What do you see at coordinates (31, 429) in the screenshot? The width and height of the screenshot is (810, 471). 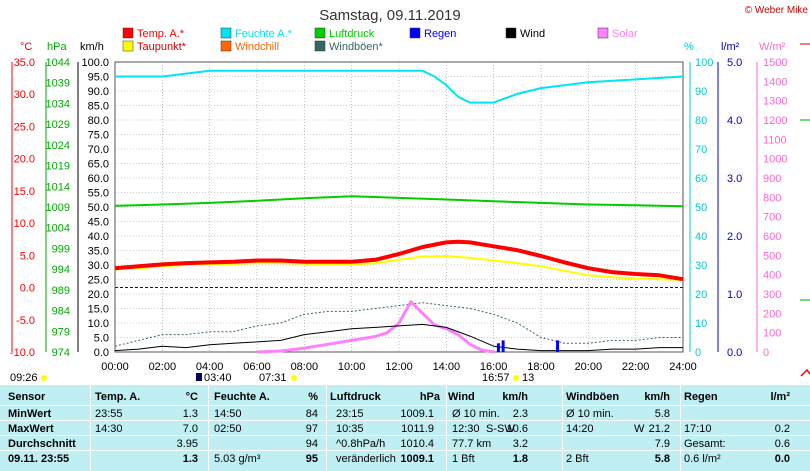 I see `row-label: MaxWert` at bounding box center [31, 429].